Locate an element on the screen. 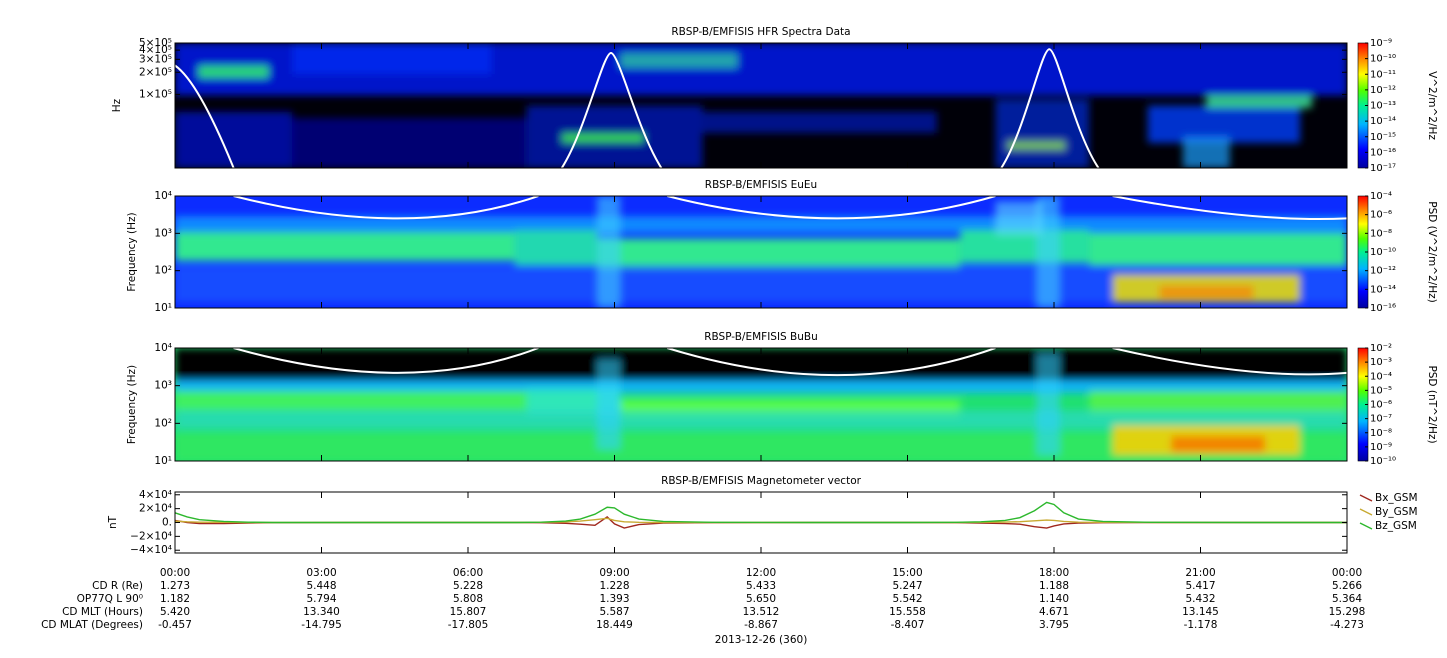 The width and height of the screenshot is (1447, 658). x-tick-label: 12:00 is located at coordinates (761, 573).